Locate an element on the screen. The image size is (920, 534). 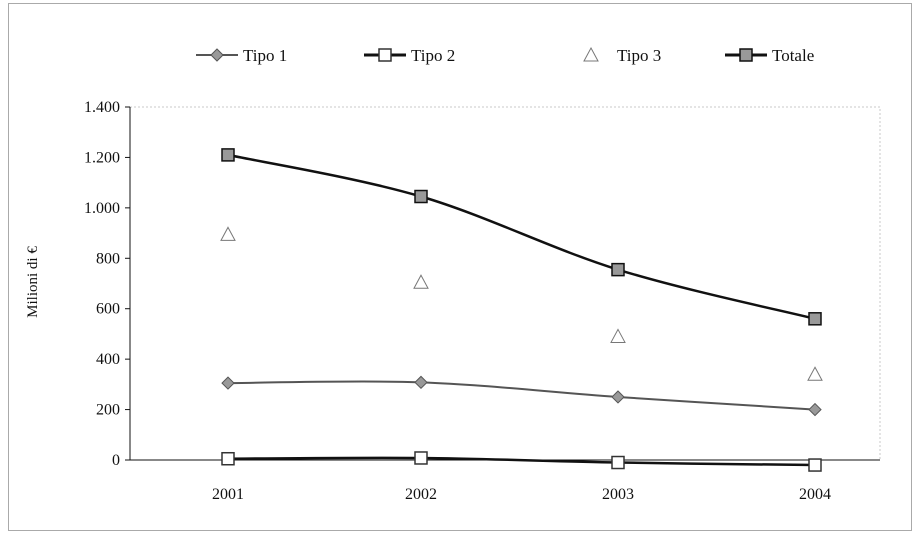
legend-label: Tipo 3 is located at coordinates (639, 55).